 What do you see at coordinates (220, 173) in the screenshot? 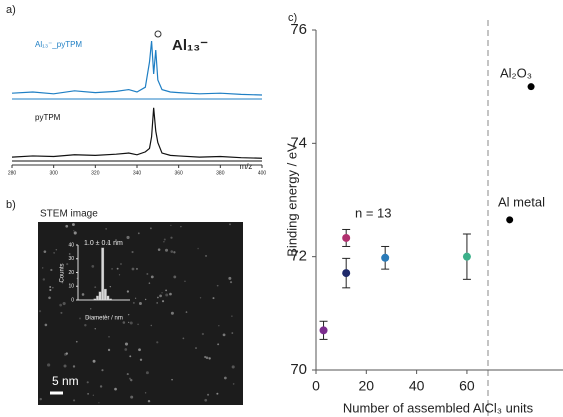
I see `x-tick-label: 380` at bounding box center [220, 173].